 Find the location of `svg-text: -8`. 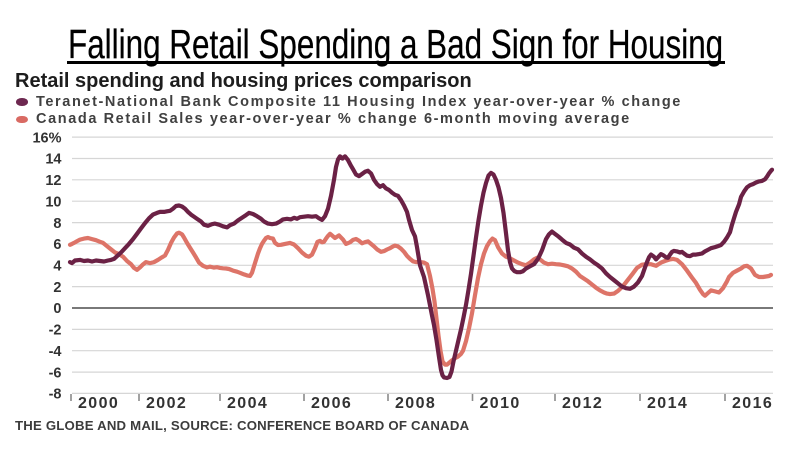

svg-text: -8 is located at coordinates (55, 395).